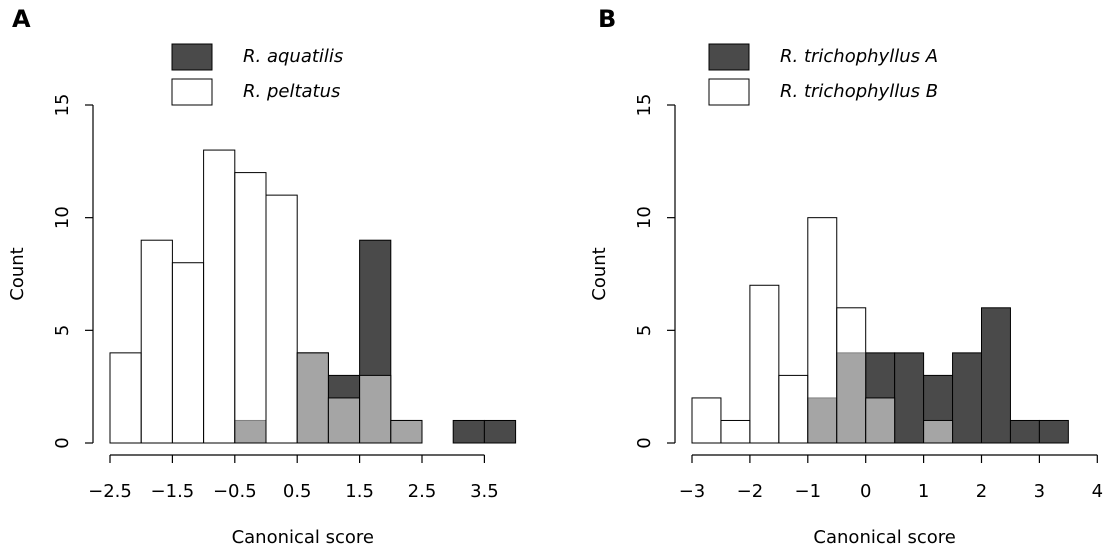 This screenshot has width=1112, height=551. I want to click on x-tick-label: −2.5, so click(110, 491).